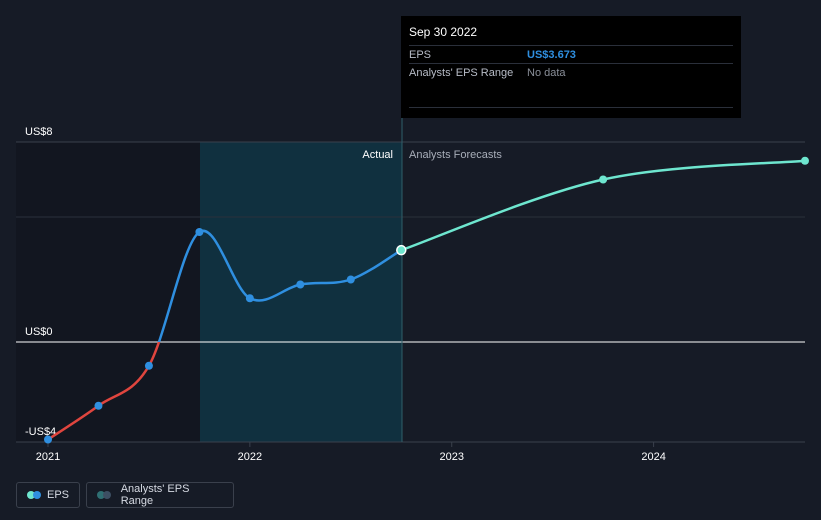 Image resolution: width=821 pixels, height=520 pixels. I want to click on tooltip-range-value: No data, so click(546, 72).